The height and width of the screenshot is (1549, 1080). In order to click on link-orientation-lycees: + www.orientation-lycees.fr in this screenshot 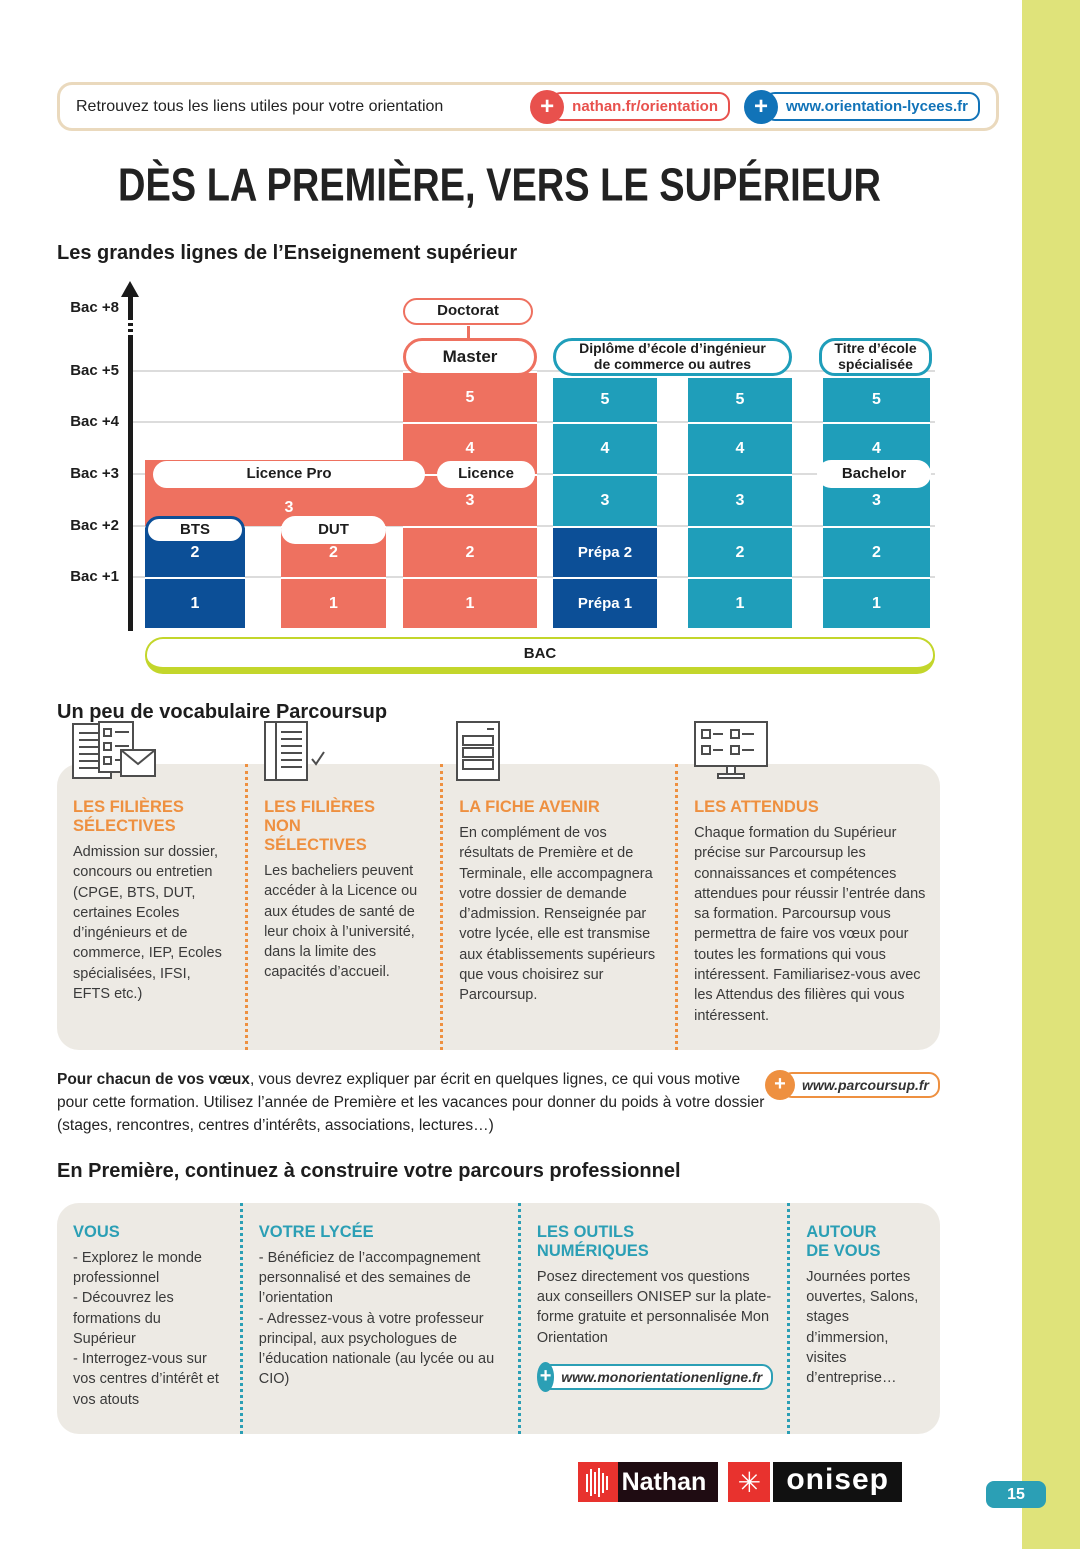, I will do `click(862, 106)`.